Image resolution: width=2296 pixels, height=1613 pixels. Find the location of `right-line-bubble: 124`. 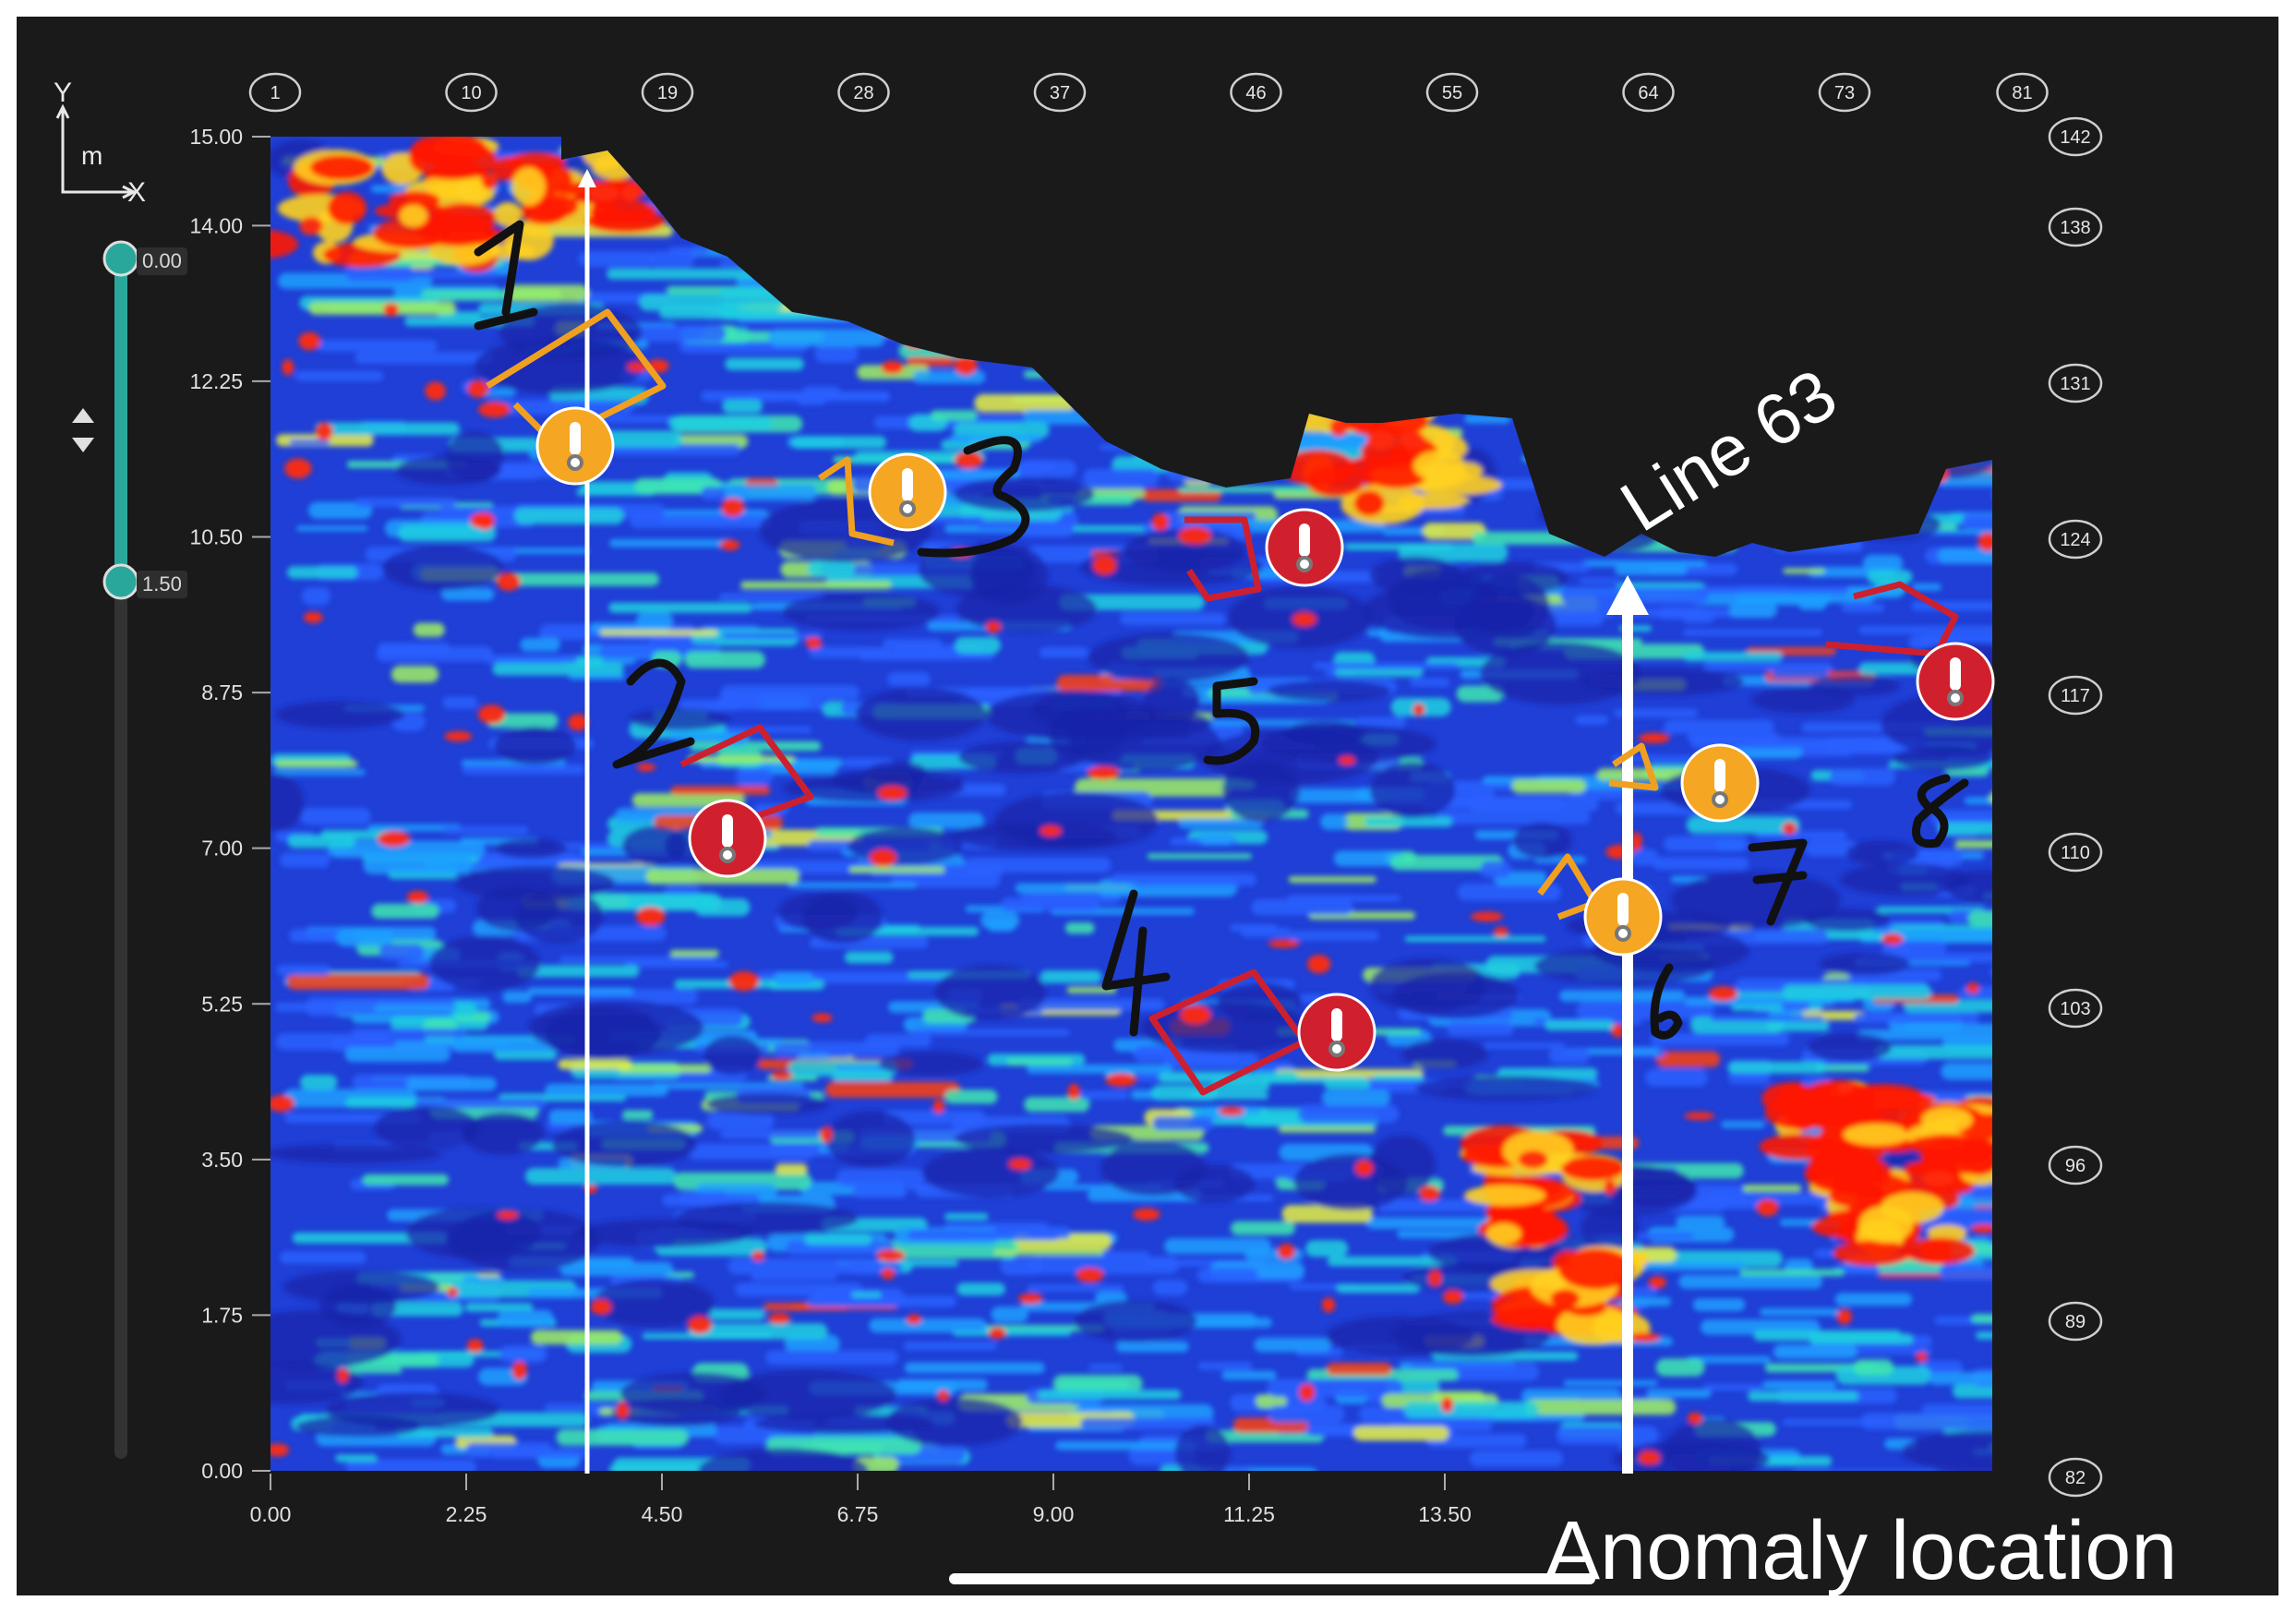

right-line-bubble: 124 is located at coordinates (2075, 539).